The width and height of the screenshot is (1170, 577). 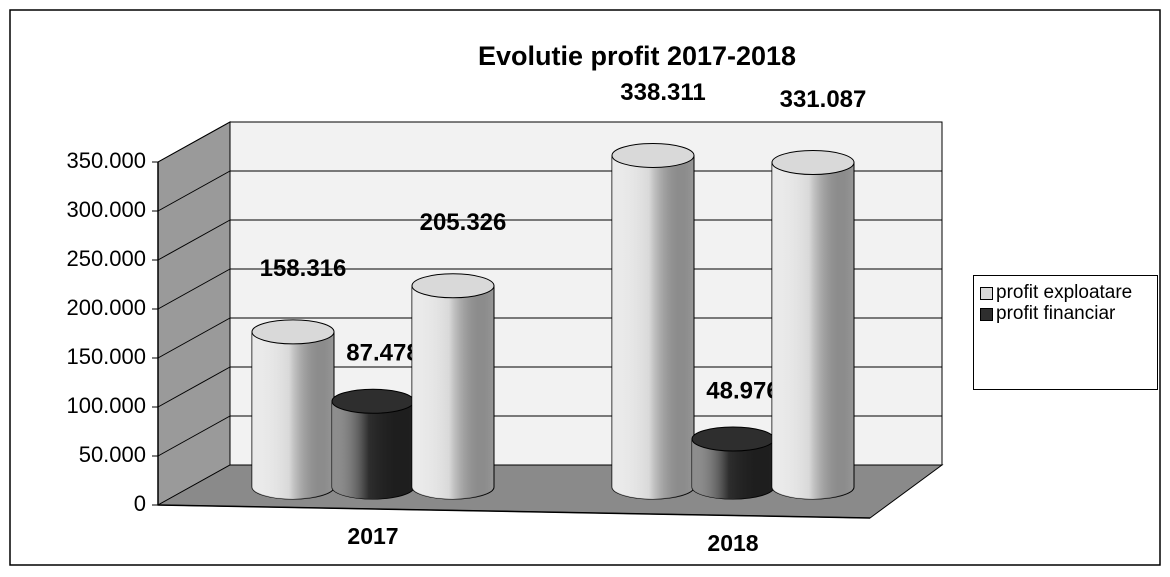 What do you see at coordinates (106, 258) in the screenshot?
I see `y-tick-label: 250.000` at bounding box center [106, 258].